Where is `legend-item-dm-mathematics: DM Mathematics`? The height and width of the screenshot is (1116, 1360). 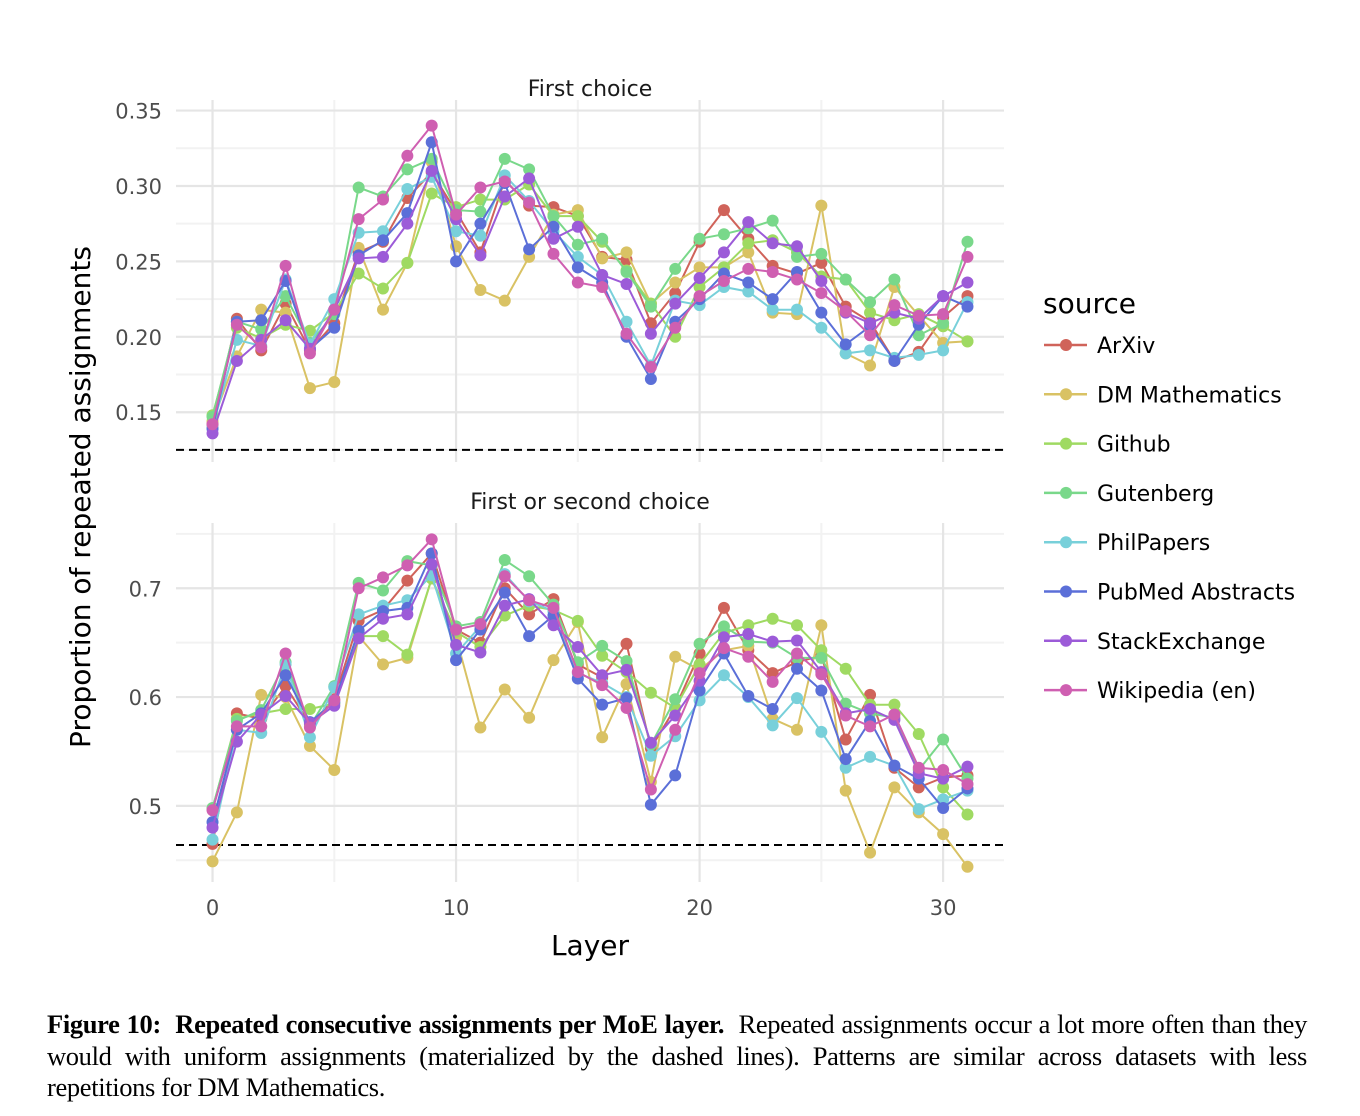
legend-item-dm-mathematics: DM Mathematics is located at coordinates (1163, 395).